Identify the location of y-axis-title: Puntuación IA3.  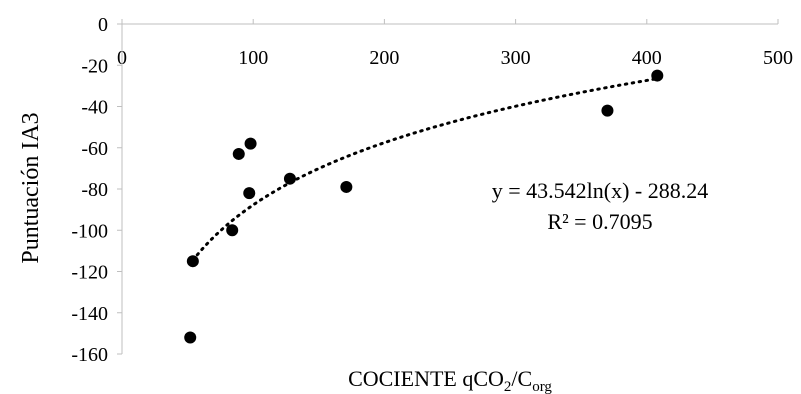
(31, 187).